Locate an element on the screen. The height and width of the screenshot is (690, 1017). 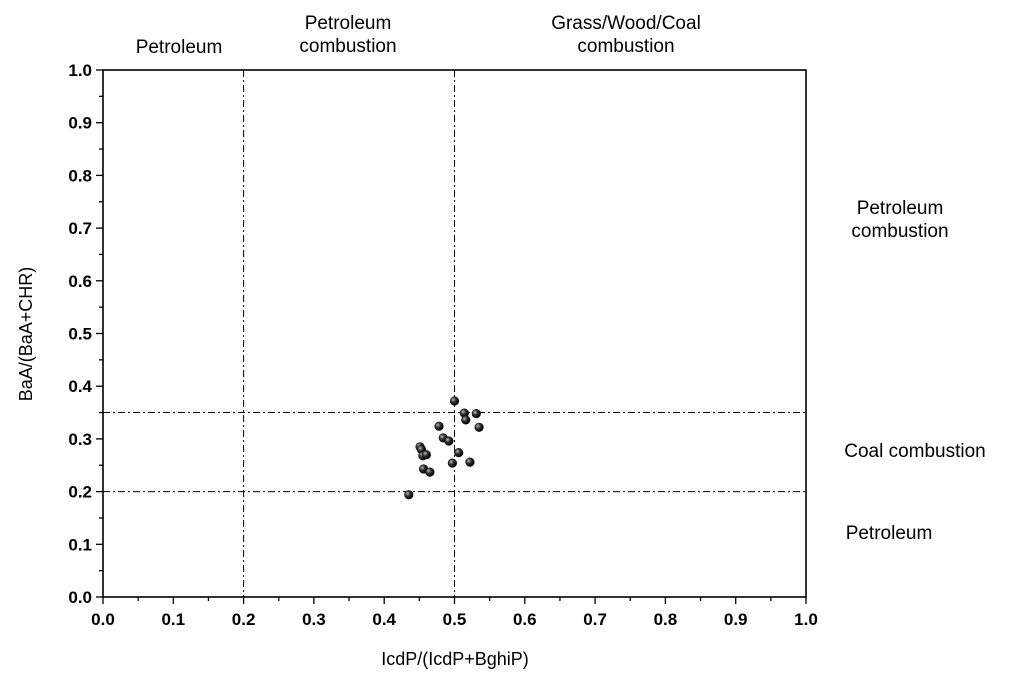
x-tick-labels: 0.0 0.1 0.2 0.3 0.4 0.5 0.6 0.7 0.8 0.9 1.0 is located at coordinates (454, 619).